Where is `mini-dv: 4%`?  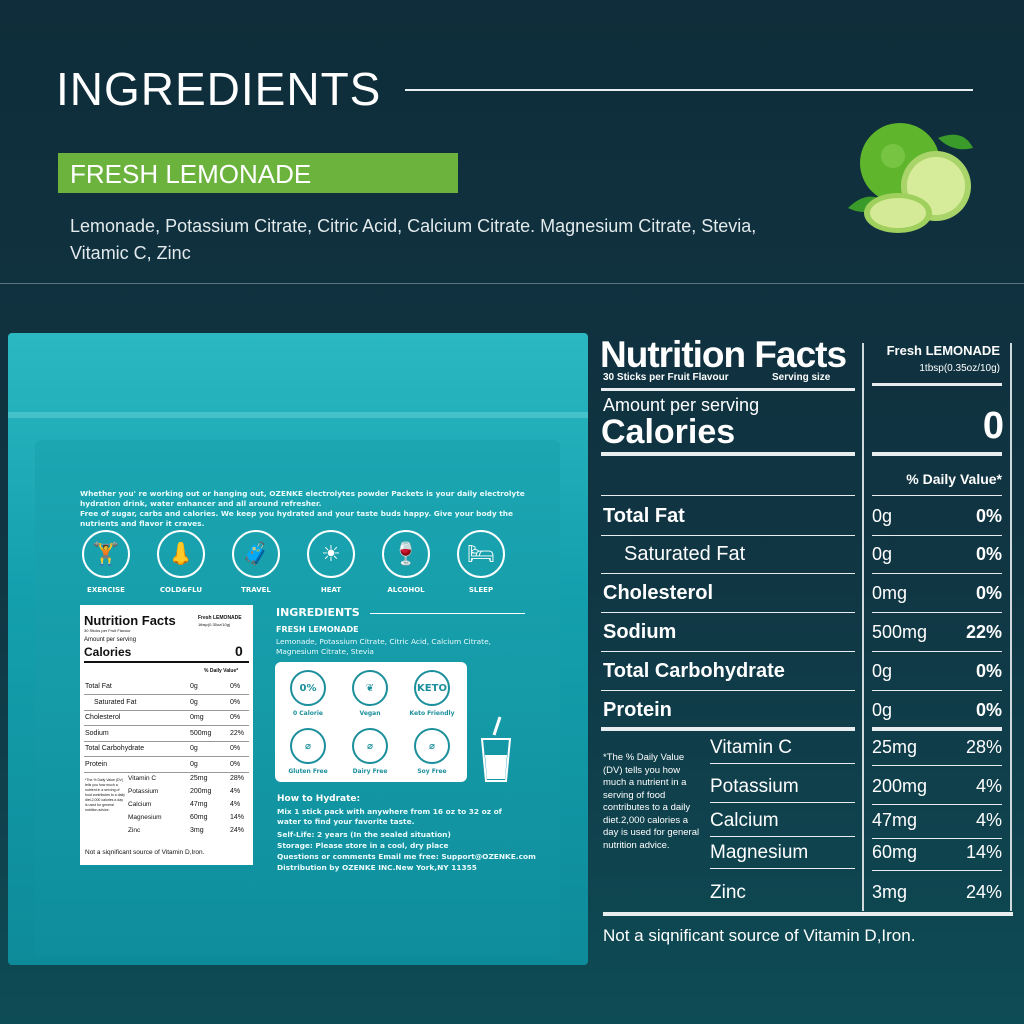
mini-dv: 4% is located at coordinates (235, 791).